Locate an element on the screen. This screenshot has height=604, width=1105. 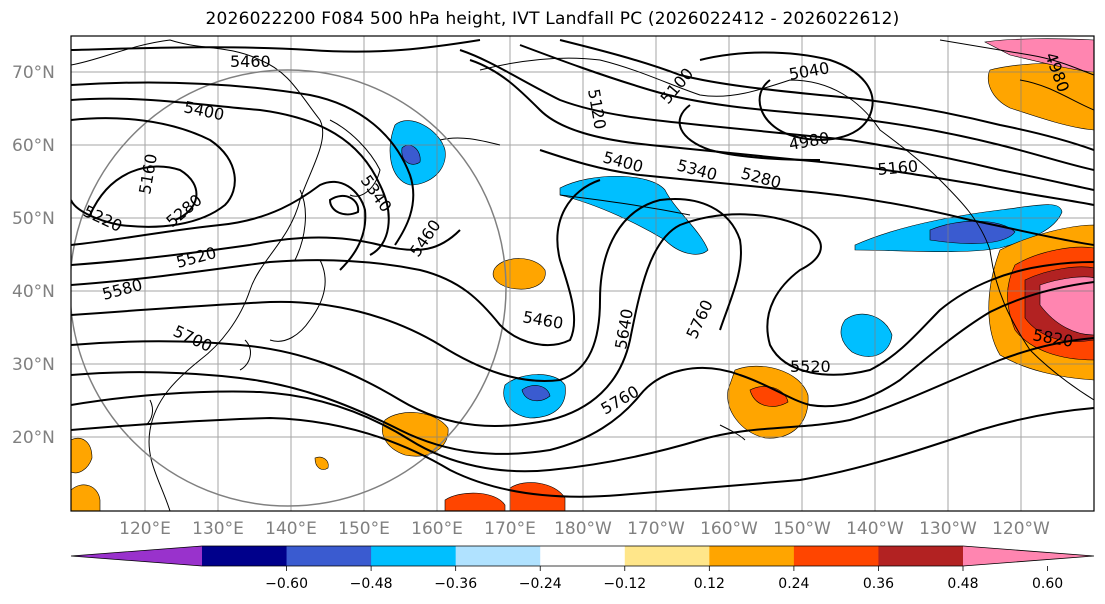
ivt-positive-pink is located at coordinates (1039, 55).